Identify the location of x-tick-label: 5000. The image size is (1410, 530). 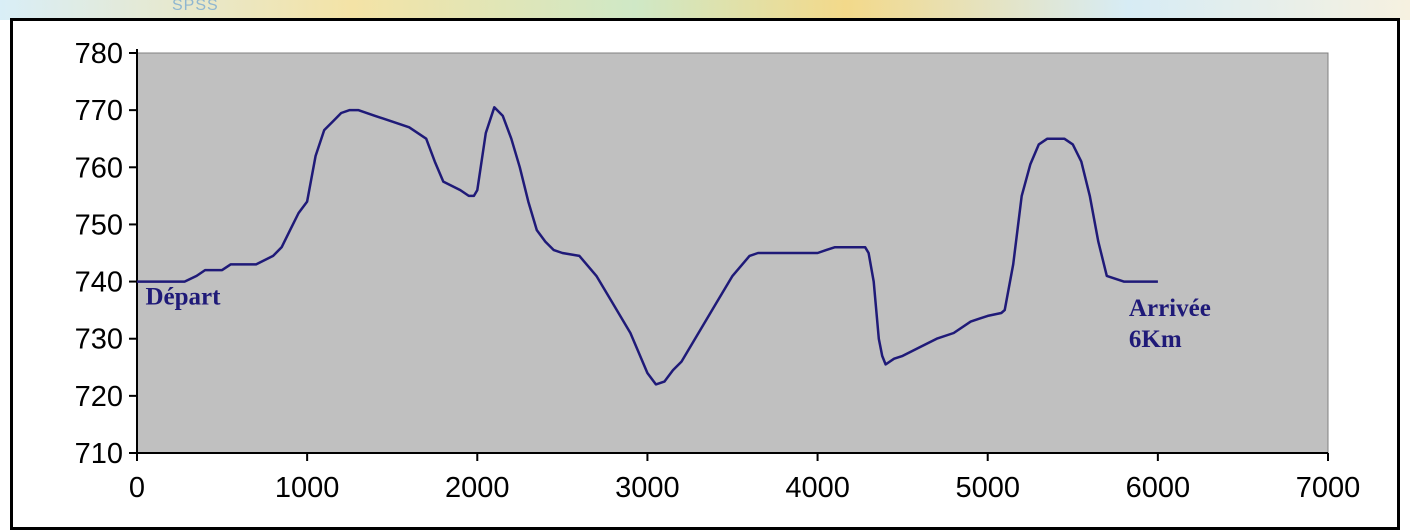
(987, 488).